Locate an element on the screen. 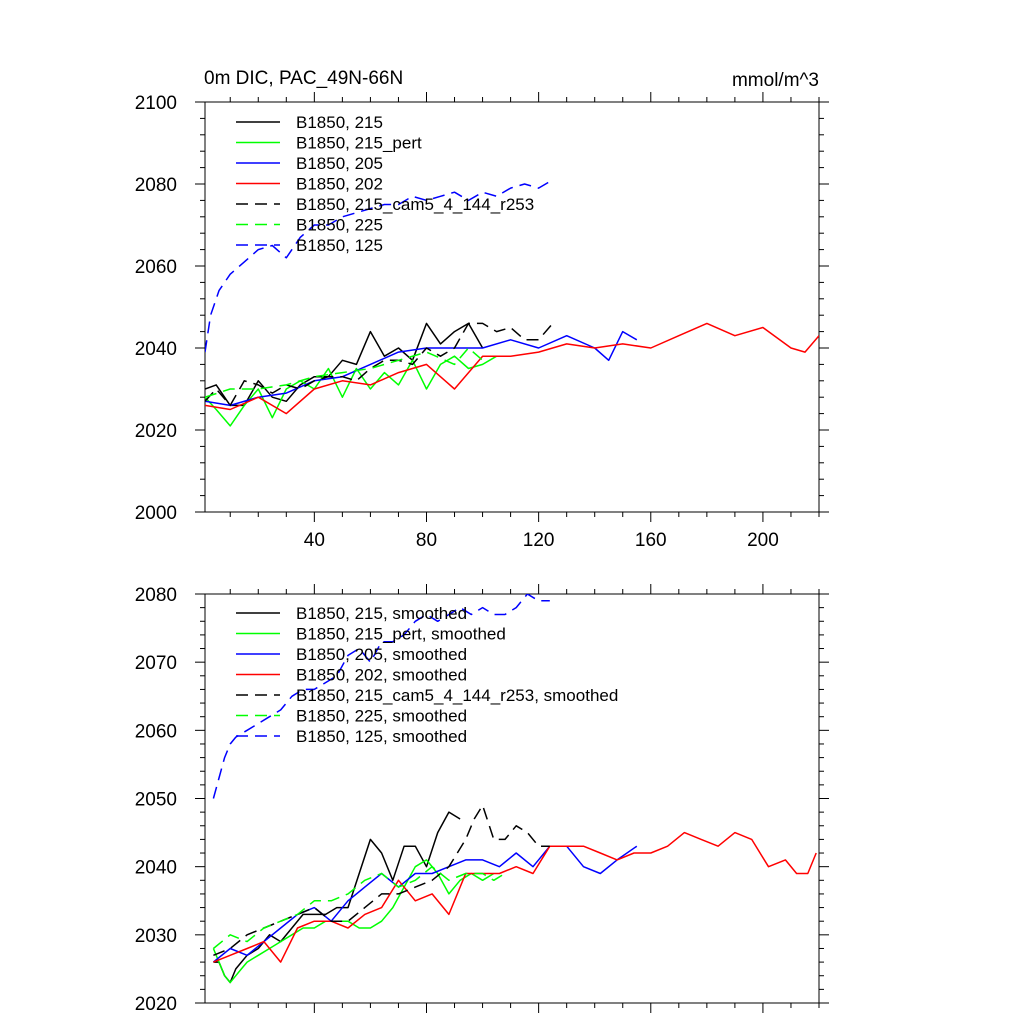  x-tick-label: 120 is located at coordinates (539, 540).